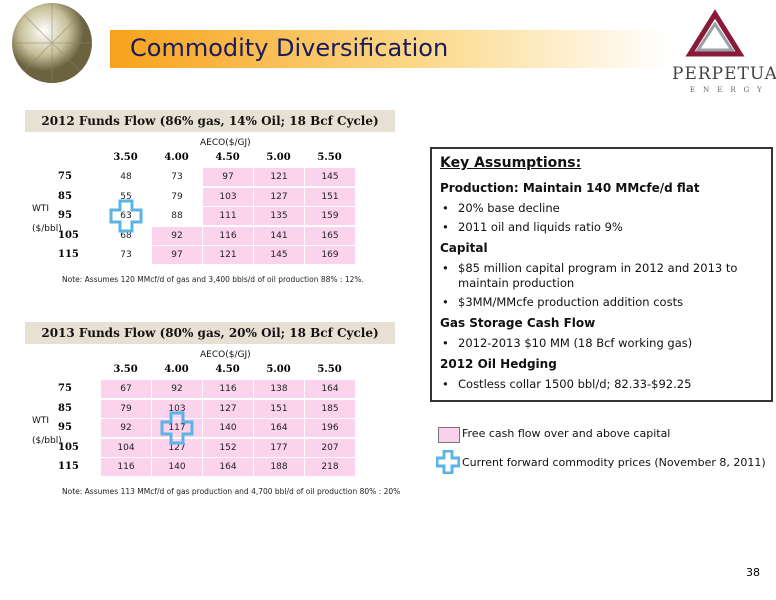 Image resolution: width=776 pixels, height=600 pixels. What do you see at coordinates (279, 235) in the screenshot?
I see `table-cell: 141` at bounding box center [279, 235].